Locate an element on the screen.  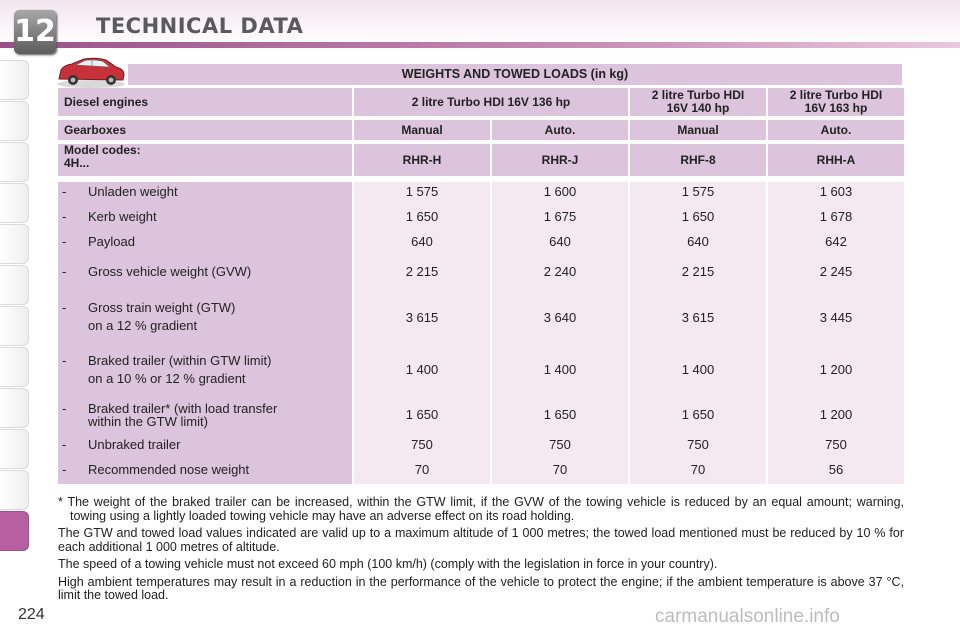
engine-136hp: 2 litre Turbo HDI 16V 136 hp is located at coordinates (491, 102).